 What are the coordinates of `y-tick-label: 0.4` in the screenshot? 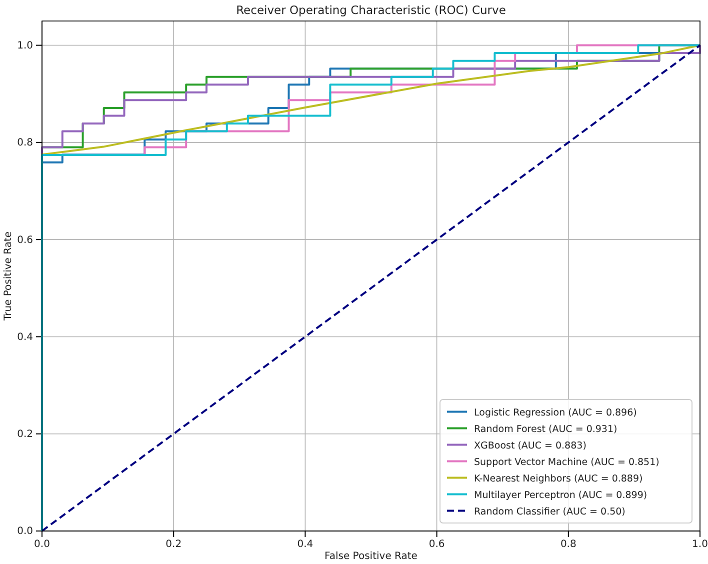 It's located at (25, 337).